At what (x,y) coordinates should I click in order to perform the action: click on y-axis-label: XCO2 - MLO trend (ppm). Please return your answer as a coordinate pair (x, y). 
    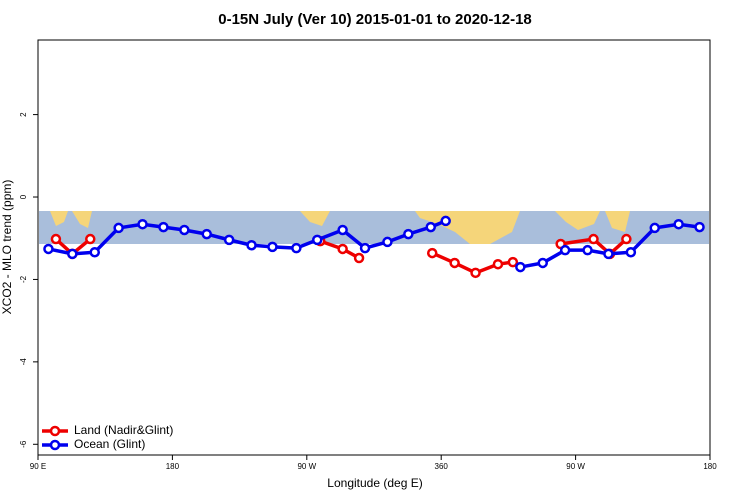
    Looking at the image, I should click on (7, 247).